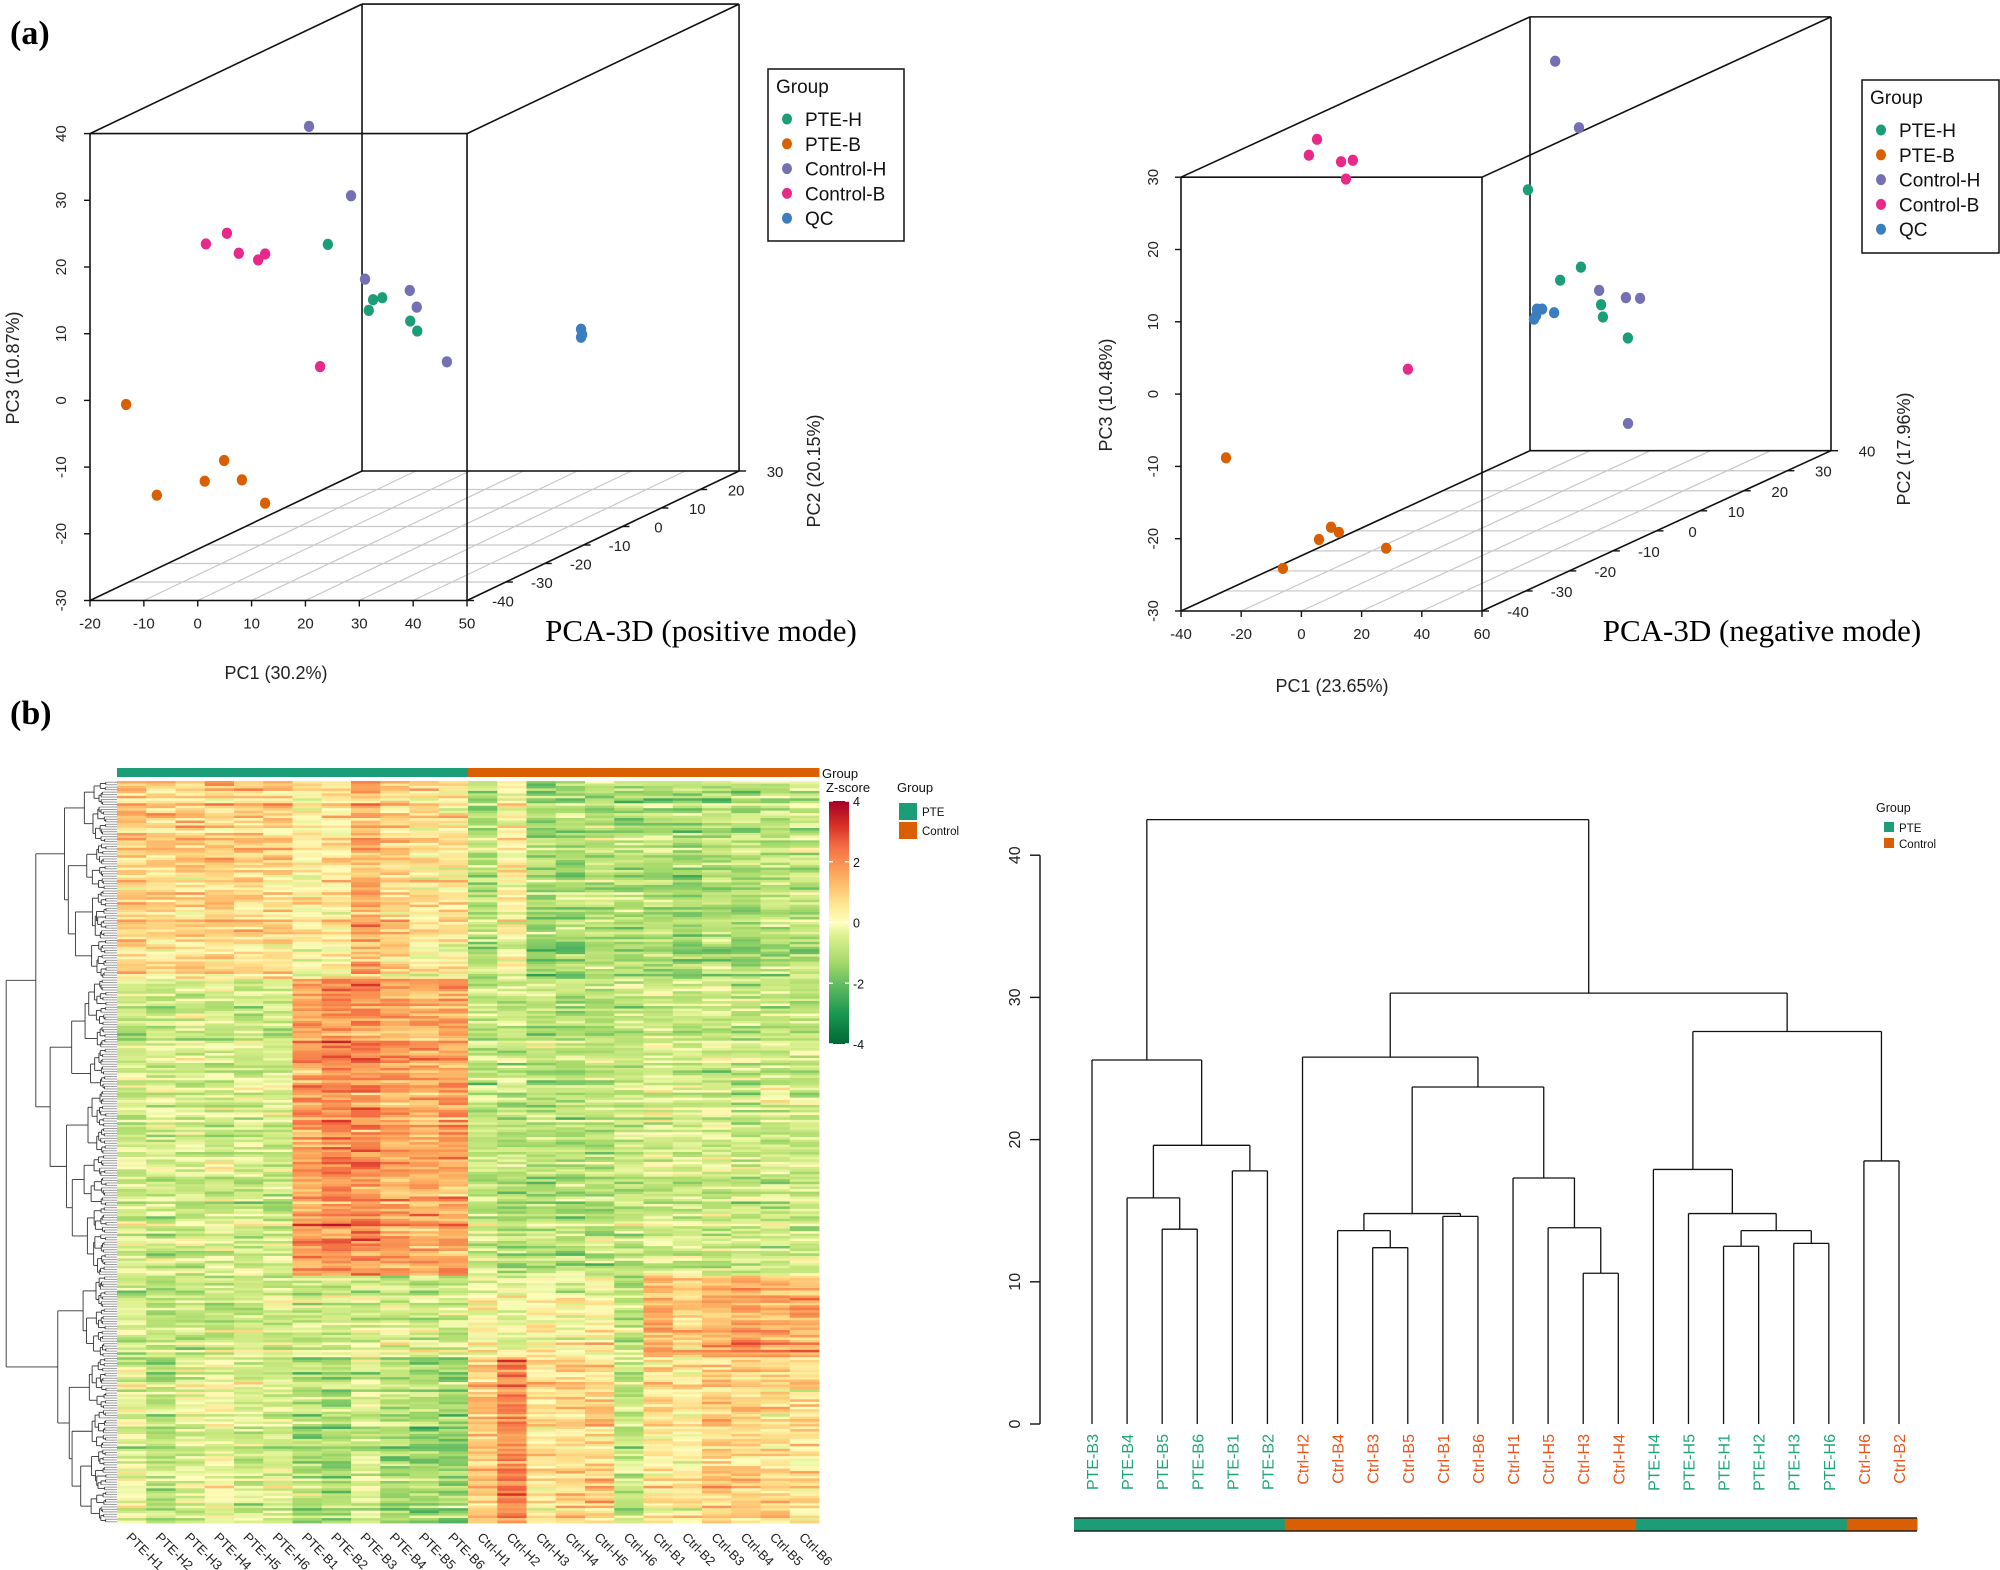  What do you see at coordinates (701, 630) in the screenshot?
I see `pca-positive-title: PCA-3D (positive mode)` at bounding box center [701, 630].